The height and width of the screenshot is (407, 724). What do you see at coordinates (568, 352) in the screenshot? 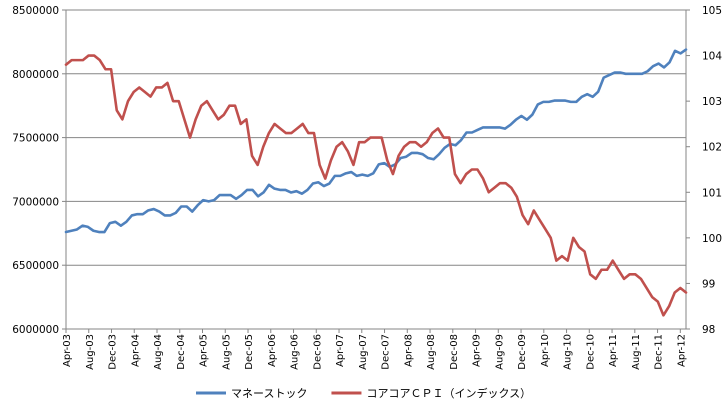
I see `x-tick-label: Aug-10` at bounding box center [568, 352].